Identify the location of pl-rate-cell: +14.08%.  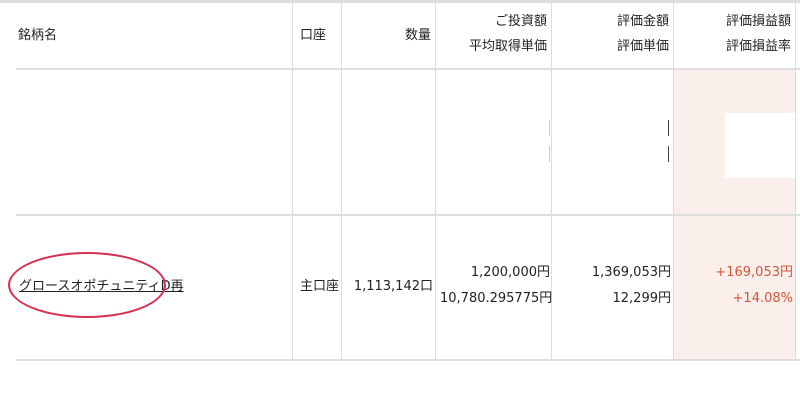
(762, 298).